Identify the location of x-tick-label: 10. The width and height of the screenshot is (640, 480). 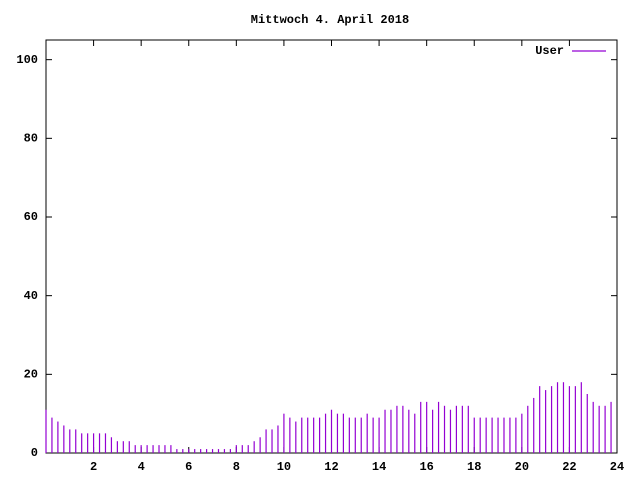
(284, 467).